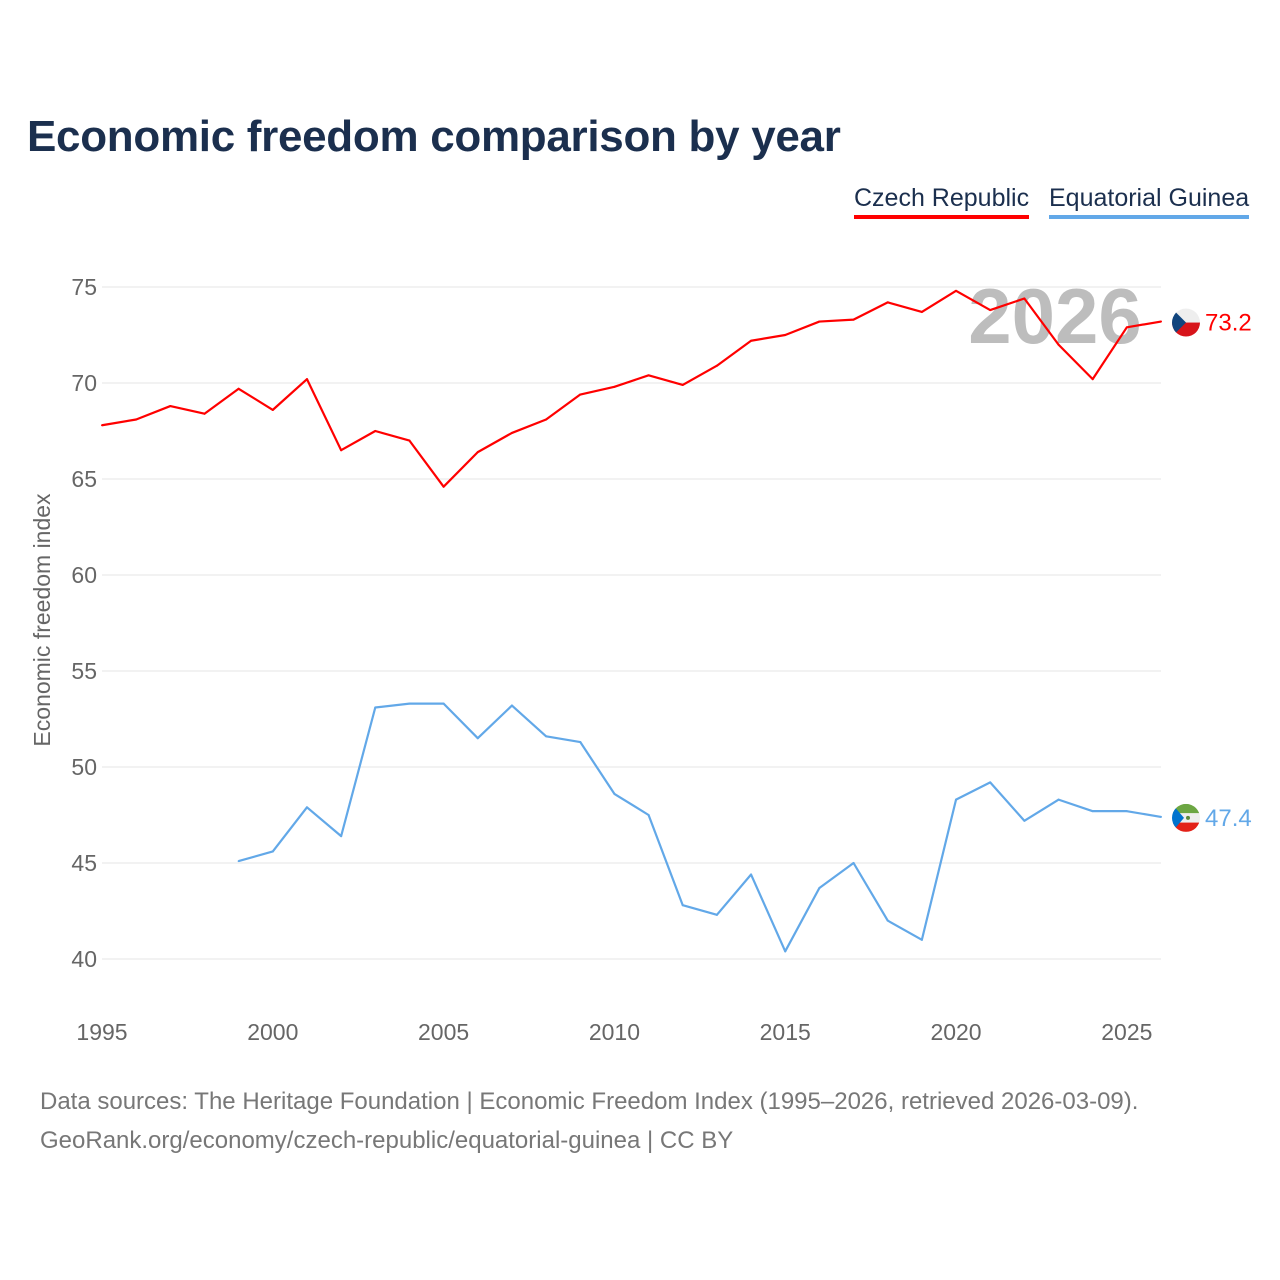 The width and height of the screenshot is (1280, 1280). Describe the element at coordinates (1228, 323) in the screenshot. I see `end-value-label: 73.2` at that location.